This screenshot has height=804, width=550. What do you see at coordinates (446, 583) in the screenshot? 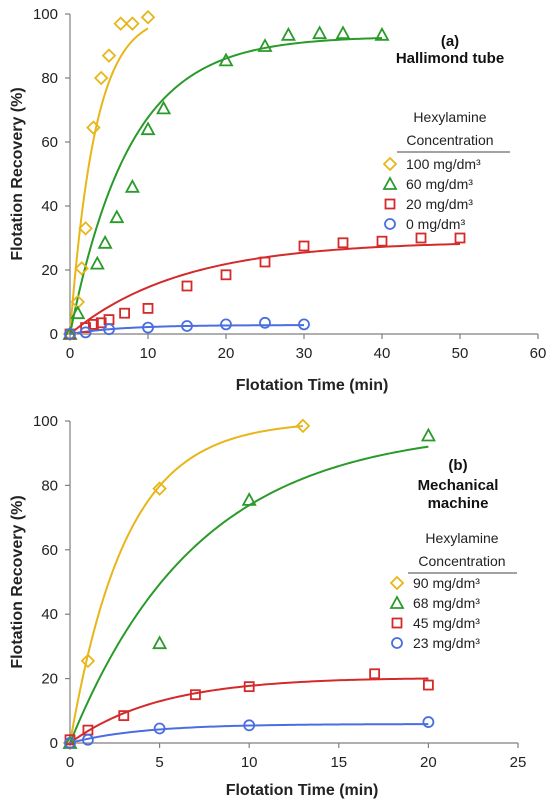
I see `legend-entry: 90 mg/dm³` at bounding box center [446, 583].